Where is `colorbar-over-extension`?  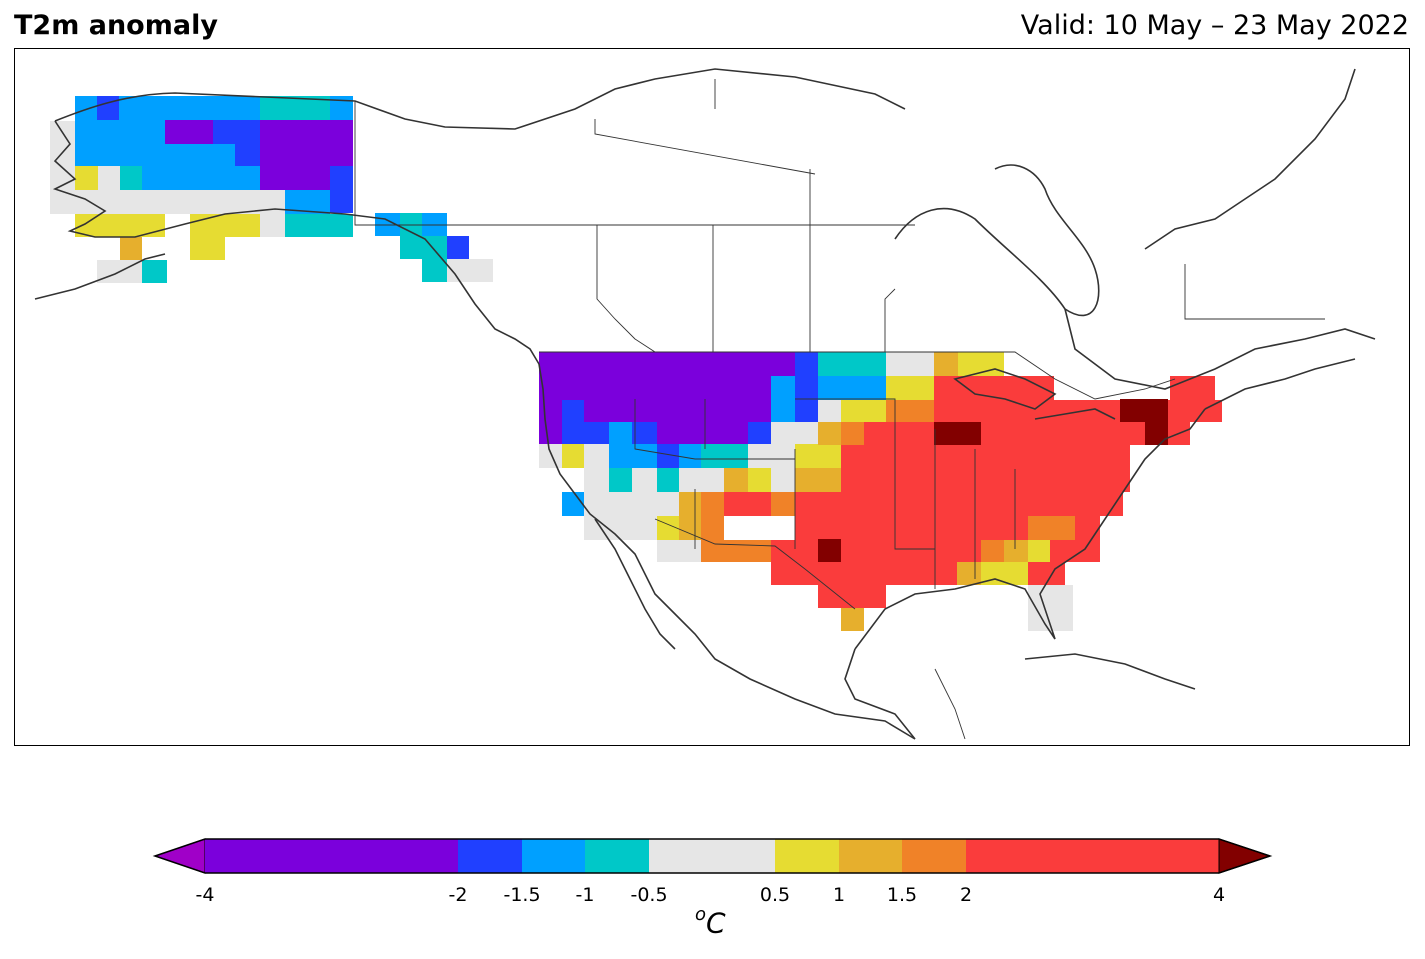 colorbar-over-extension is located at coordinates (1245, 856).